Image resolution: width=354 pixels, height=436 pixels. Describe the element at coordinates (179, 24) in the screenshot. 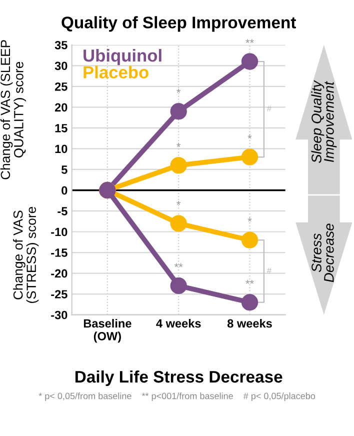

I see `chart-title: Quality of Sleep Improvement` at that location.